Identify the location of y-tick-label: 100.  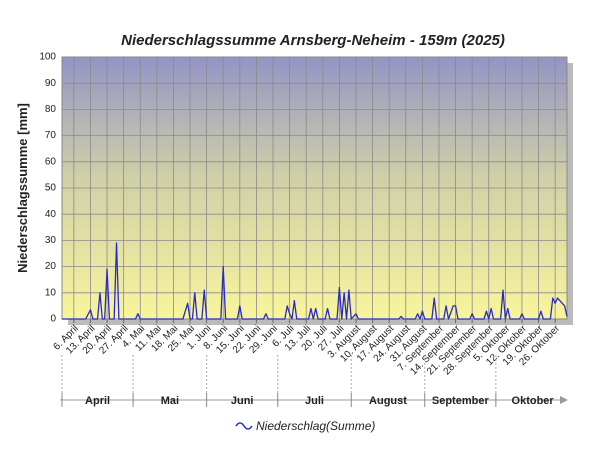
(47, 57).